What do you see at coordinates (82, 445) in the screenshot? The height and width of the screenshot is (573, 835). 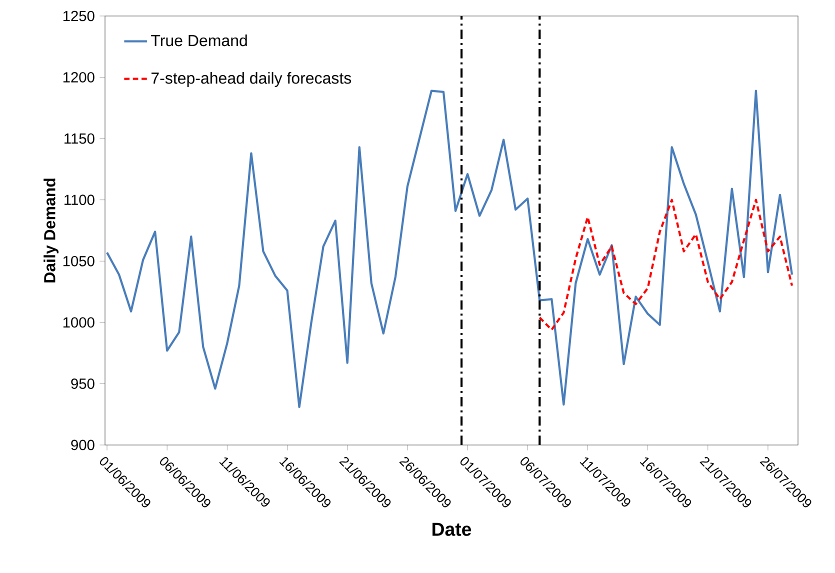 I see `y-tick-label: 900` at bounding box center [82, 445].